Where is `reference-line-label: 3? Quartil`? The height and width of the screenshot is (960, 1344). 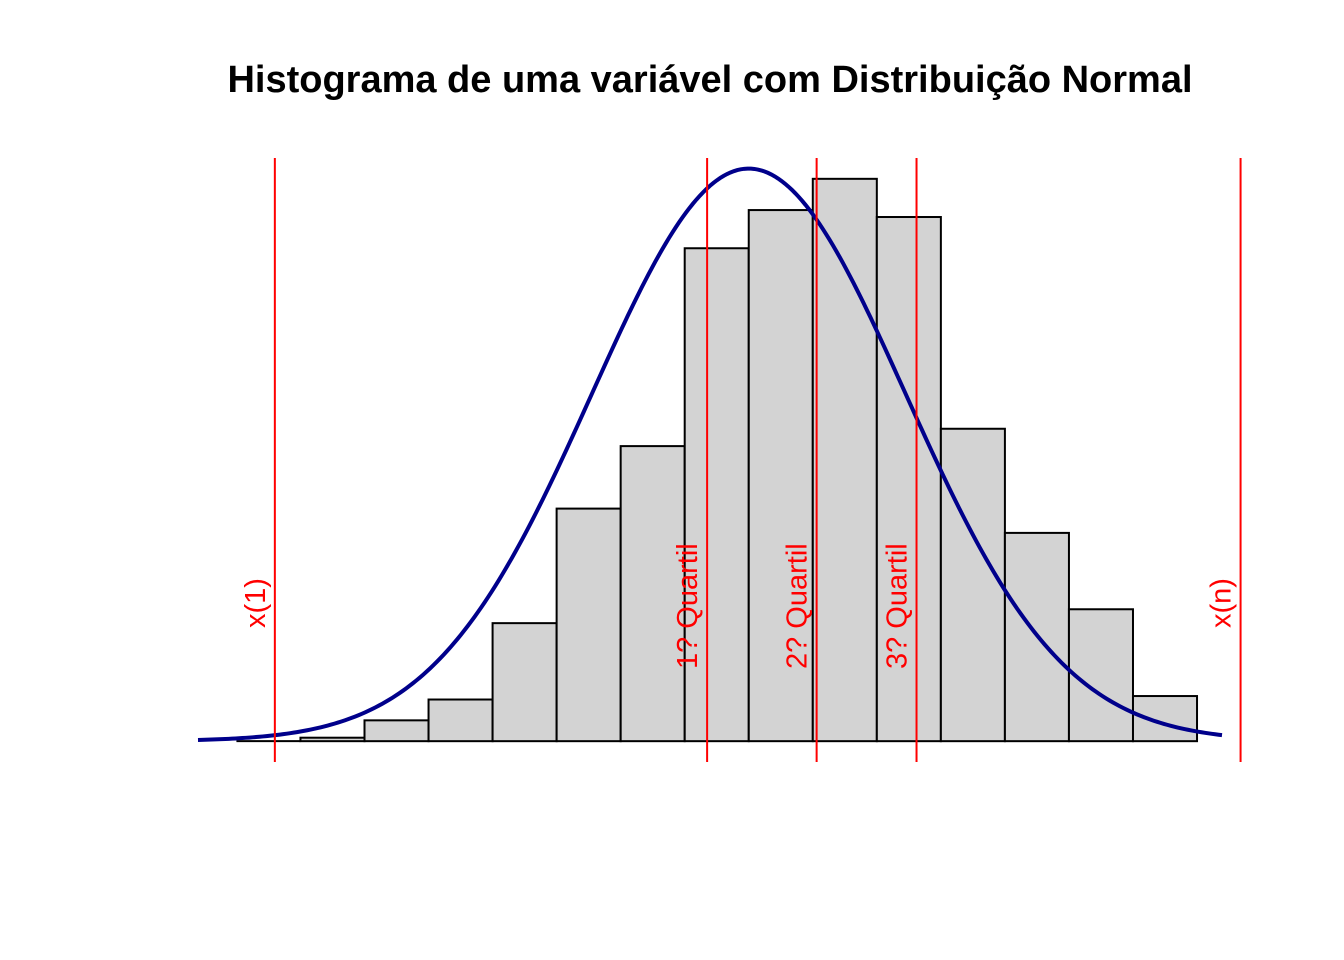
reference-line-label: 3? Quartil is located at coordinates (898, 606).